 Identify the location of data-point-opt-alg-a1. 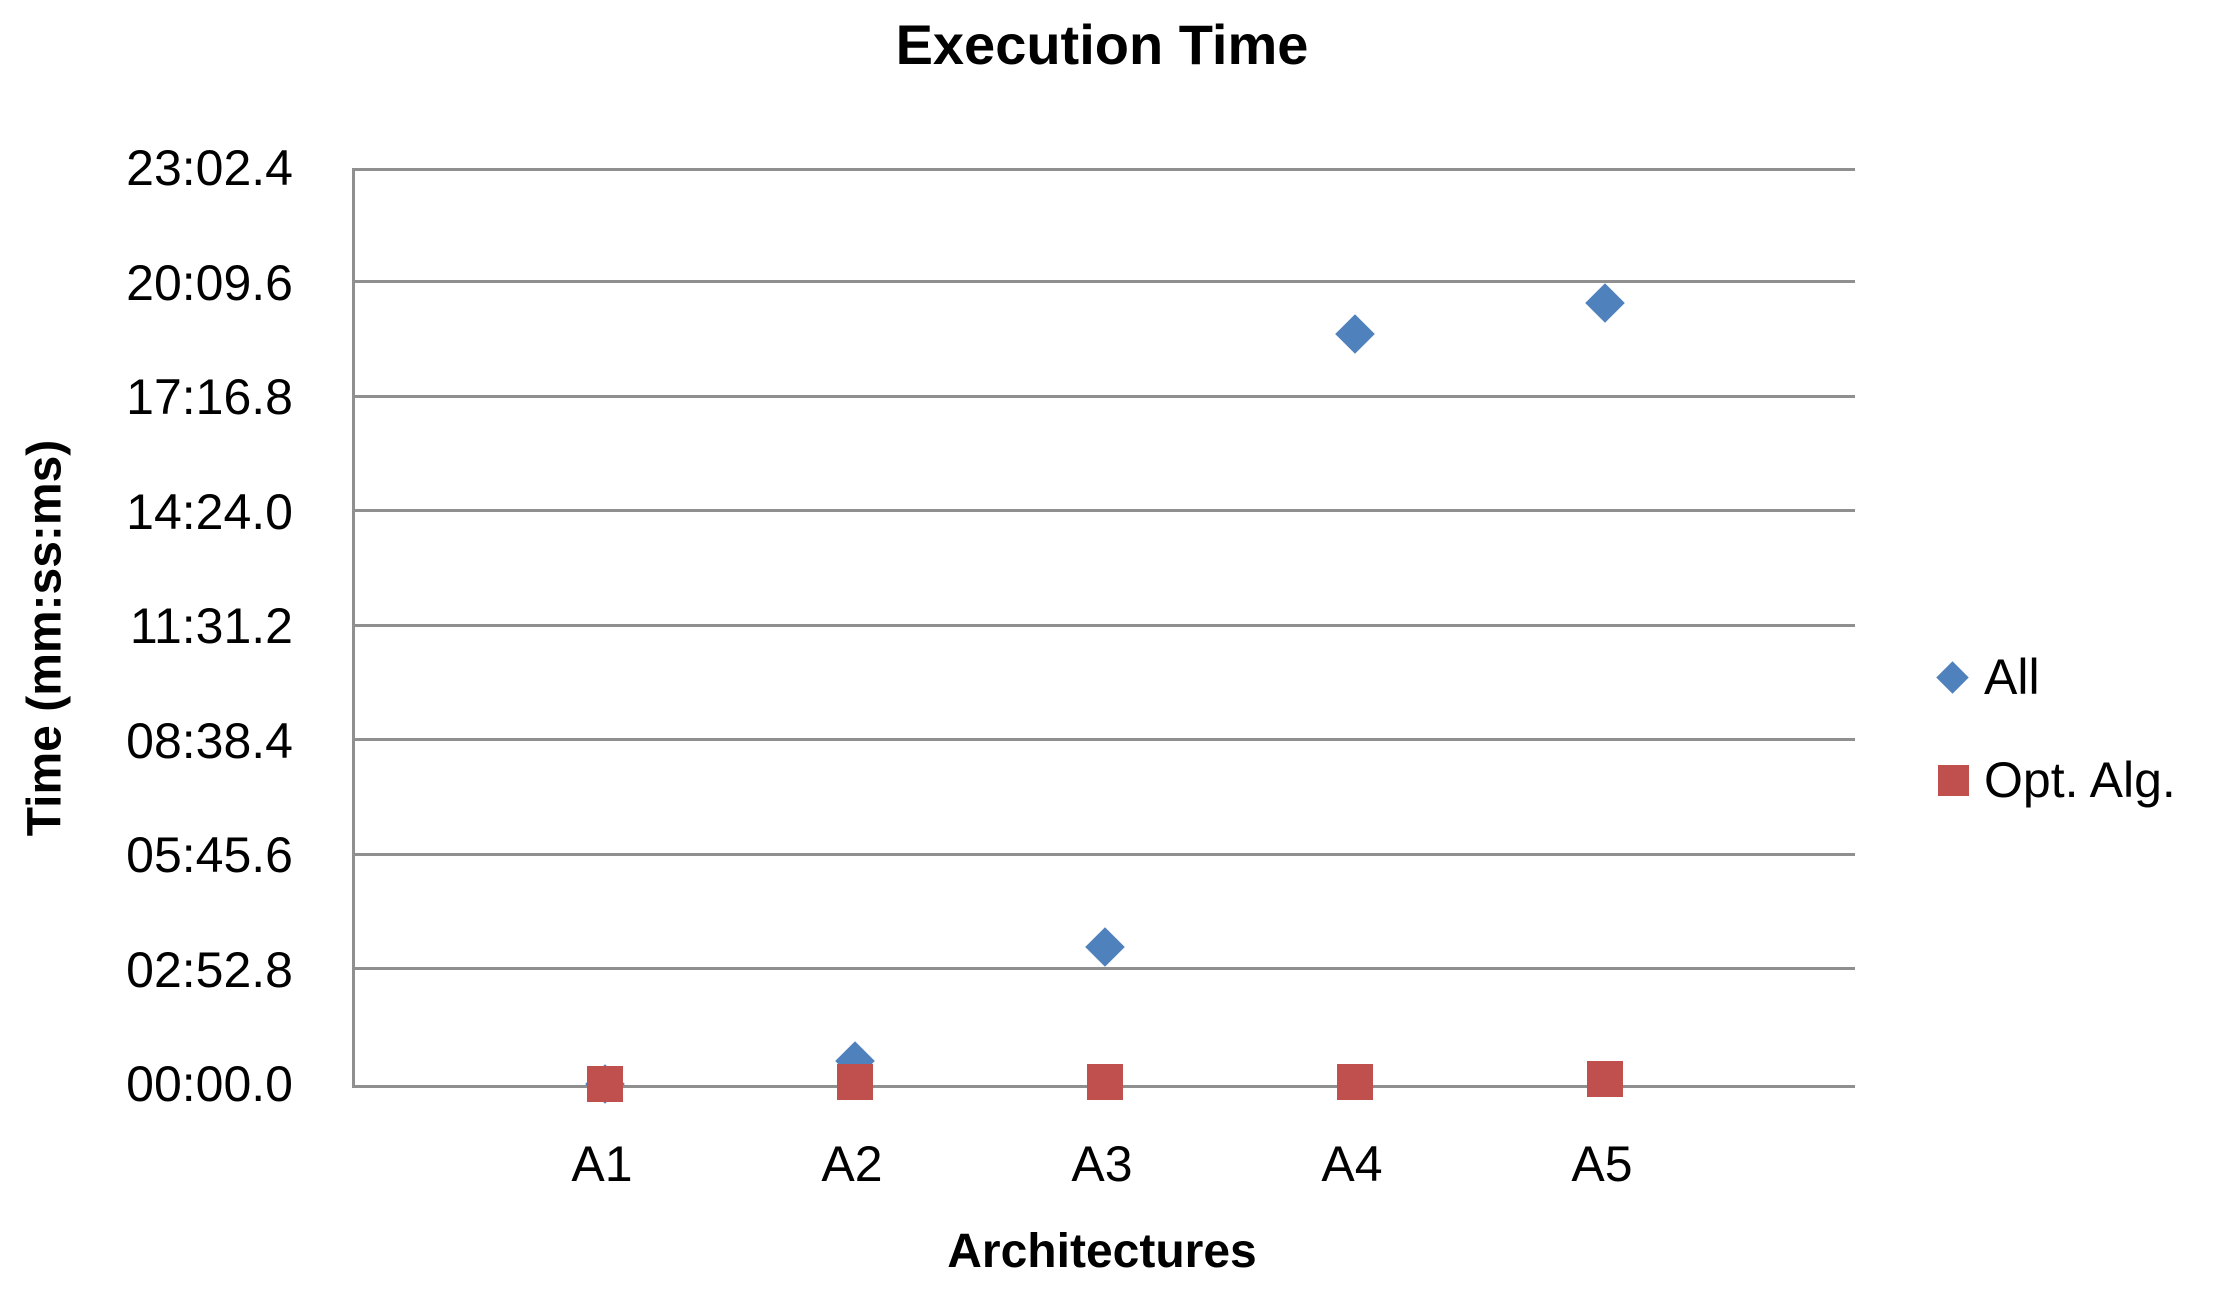
(605, 1084).